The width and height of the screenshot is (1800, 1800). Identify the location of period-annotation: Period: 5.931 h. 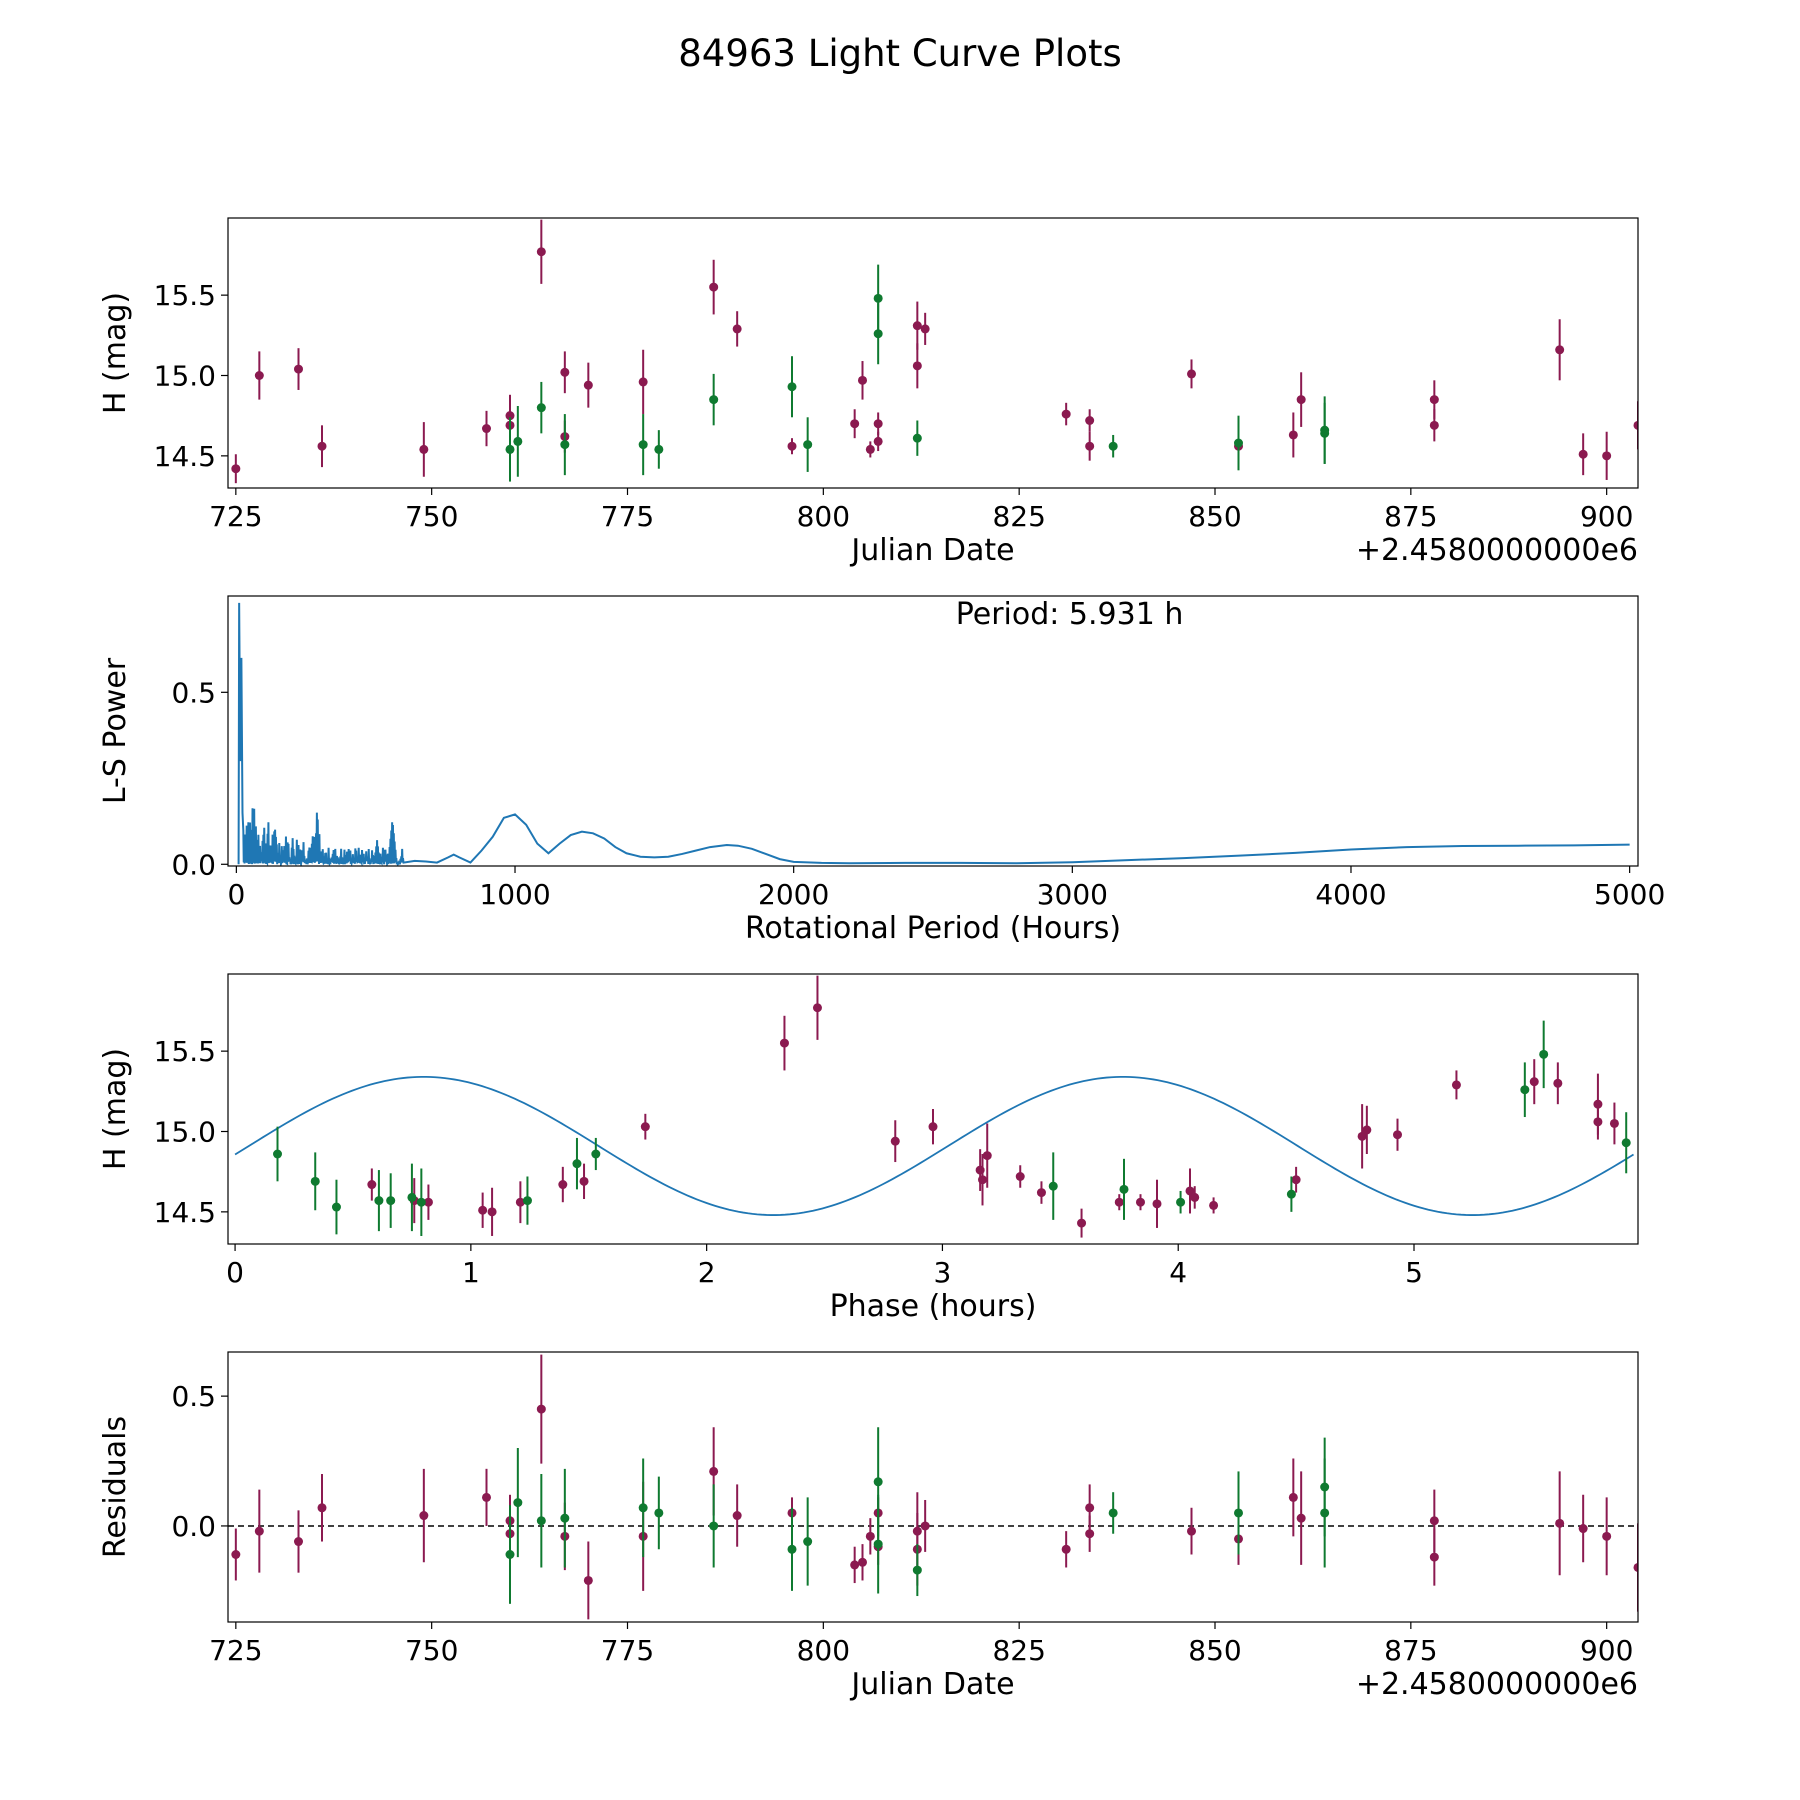
(1070, 614).